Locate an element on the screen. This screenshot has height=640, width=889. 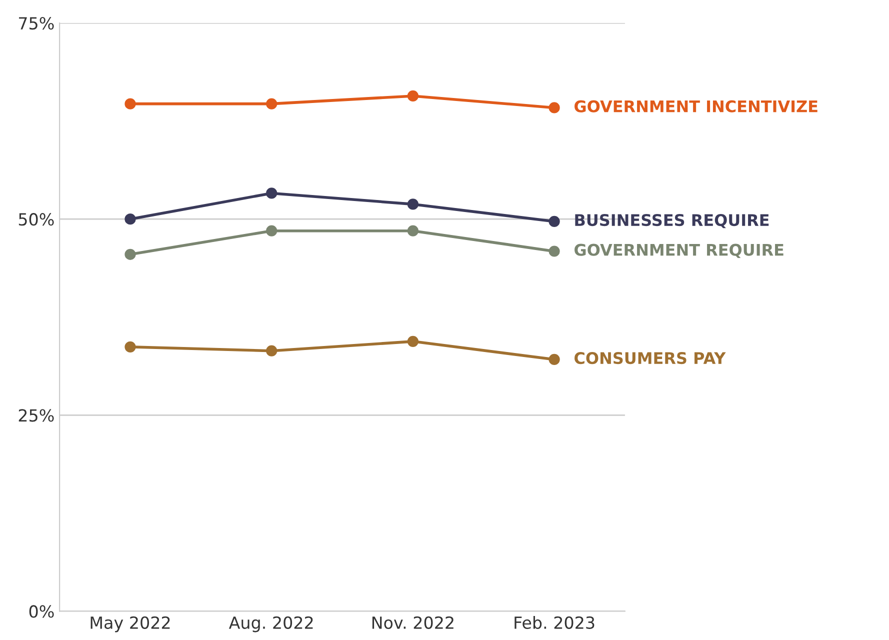
x-tick-label: May 2022 is located at coordinates (130, 624).